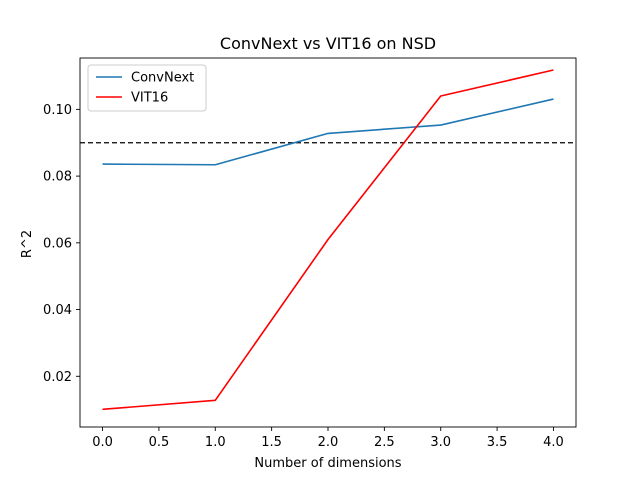  What do you see at coordinates (102, 442) in the screenshot?
I see `x-tick-label: 0.0` at bounding box center [102, 442].